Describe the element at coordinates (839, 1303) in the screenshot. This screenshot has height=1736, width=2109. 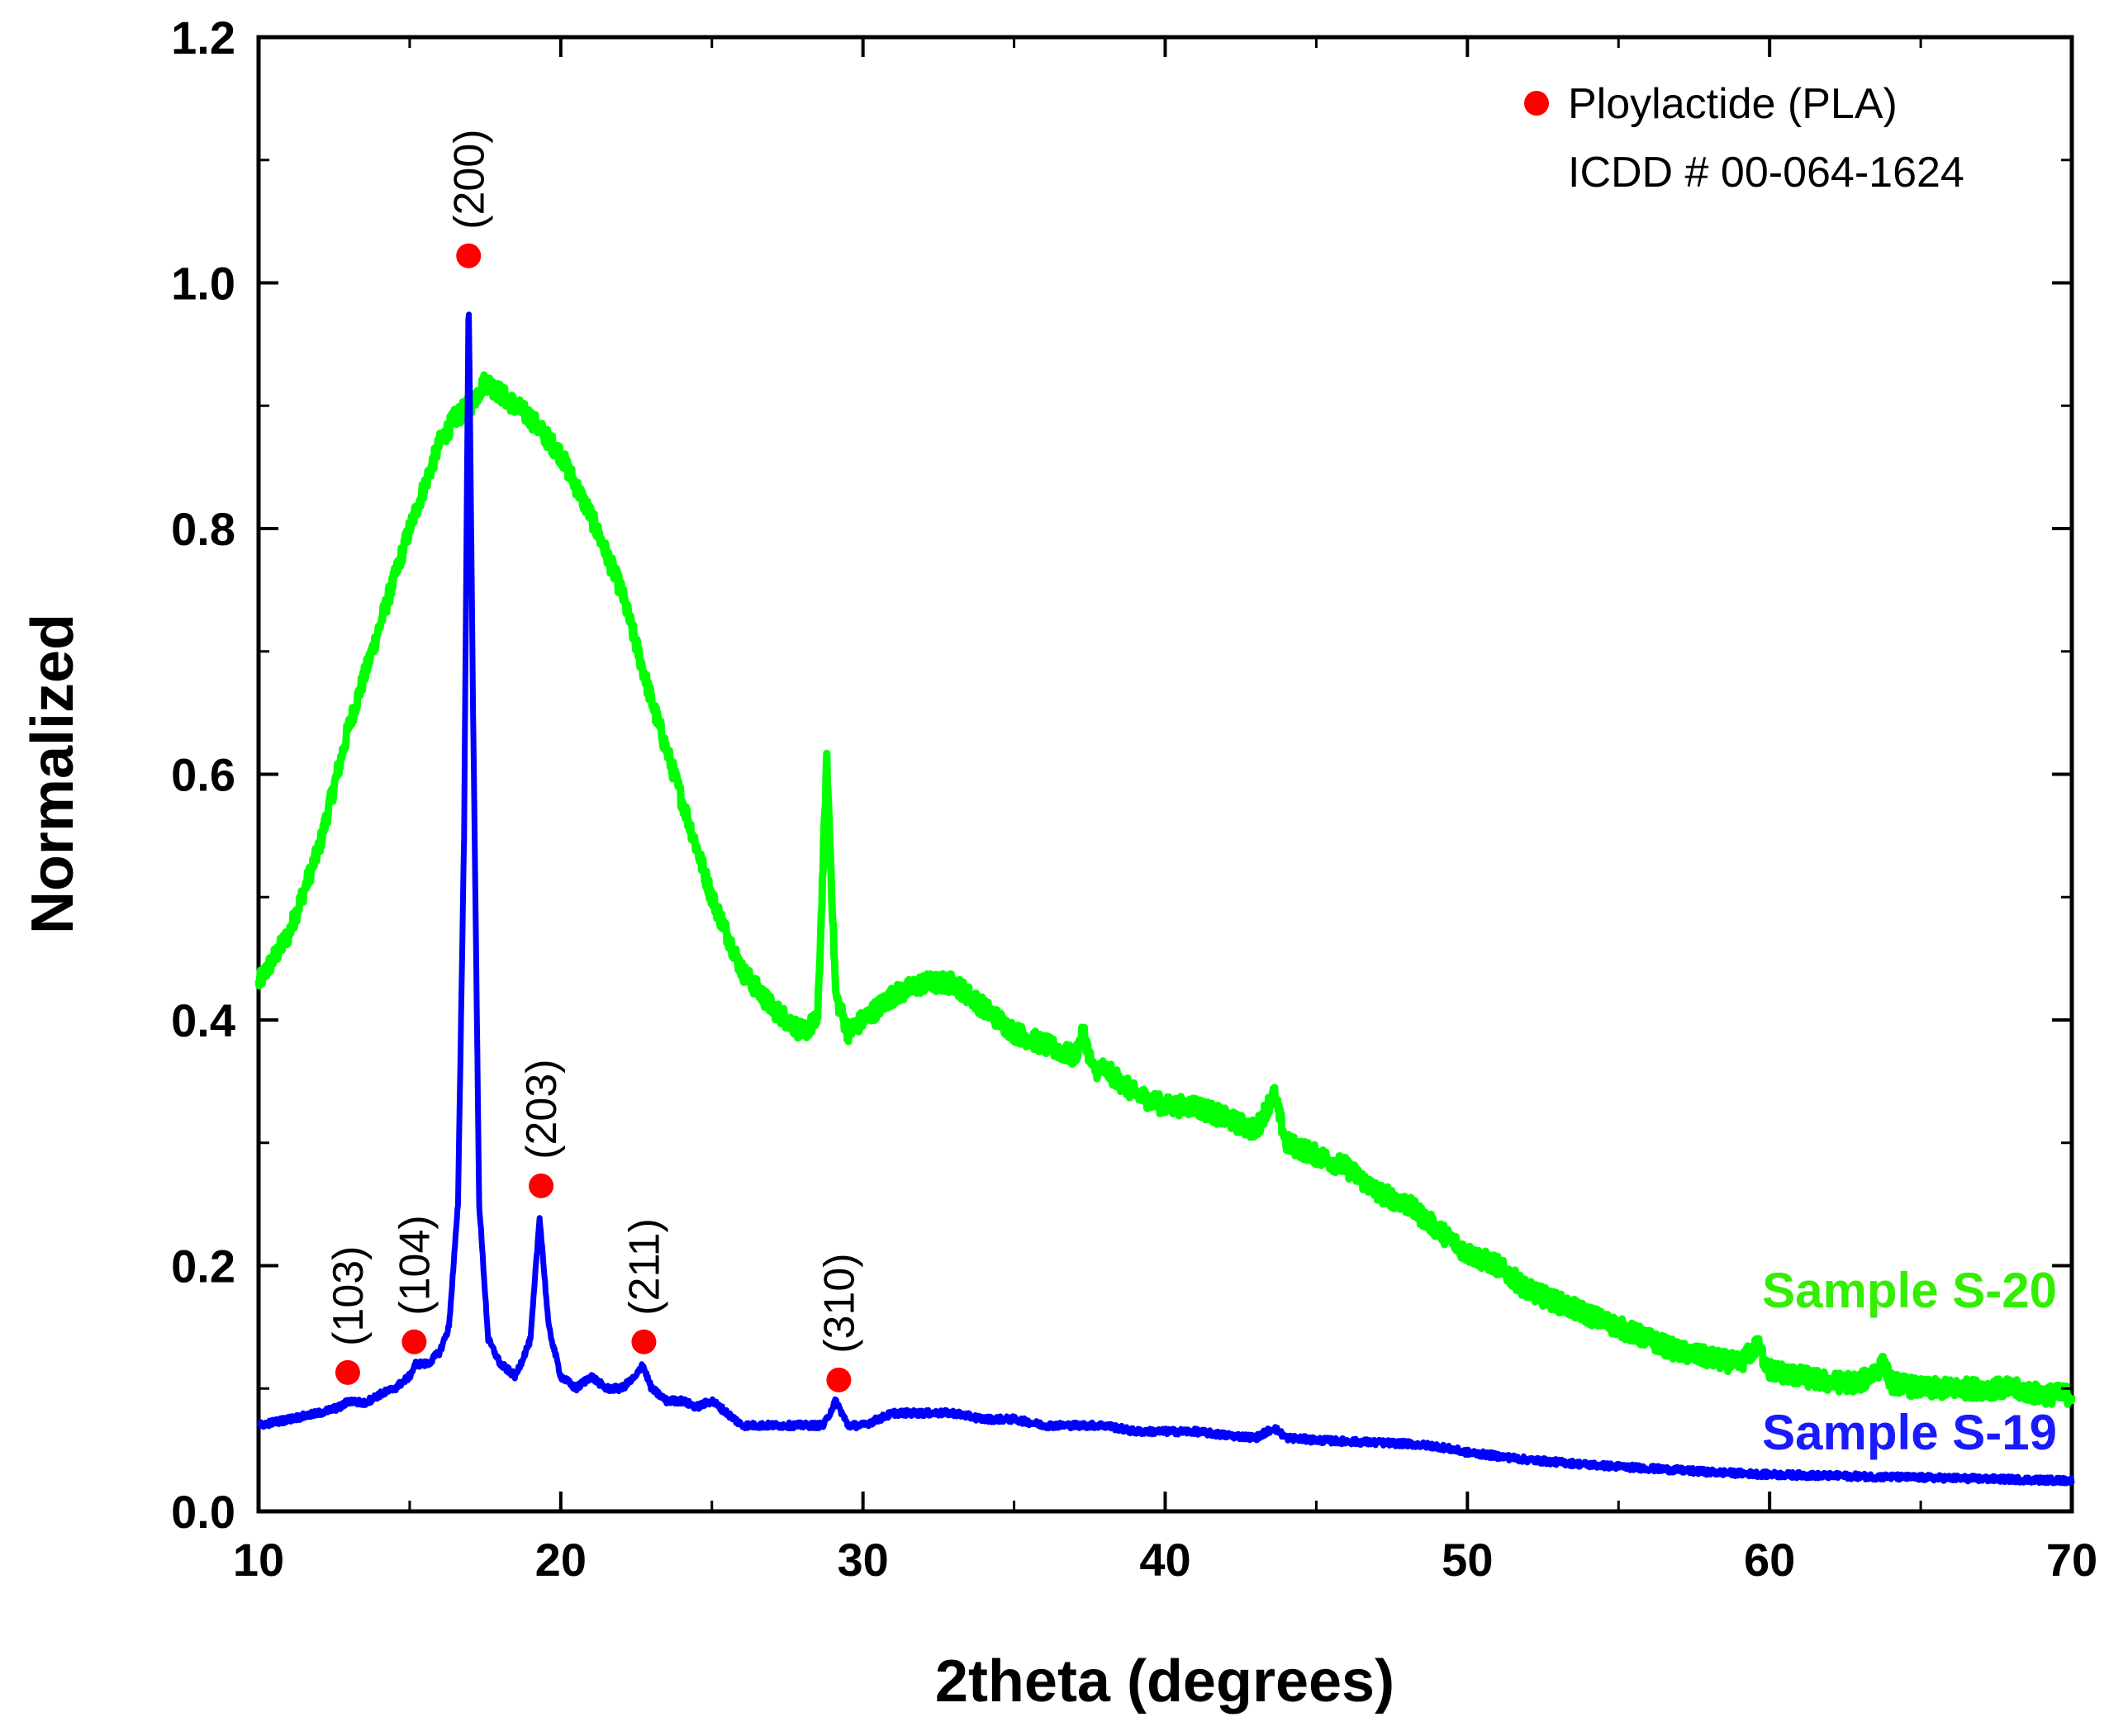
I see `peak-label: (310)` at that location.